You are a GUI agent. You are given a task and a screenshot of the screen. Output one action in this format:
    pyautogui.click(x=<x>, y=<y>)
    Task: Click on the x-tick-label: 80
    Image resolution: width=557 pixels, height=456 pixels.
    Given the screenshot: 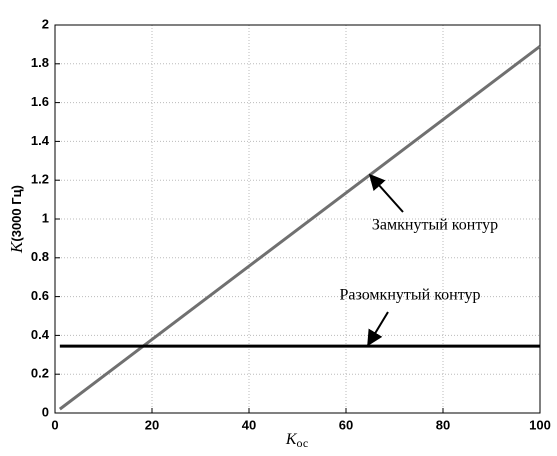 What is the action you would take?
    pyautogui.click(x=443, y=424)
    